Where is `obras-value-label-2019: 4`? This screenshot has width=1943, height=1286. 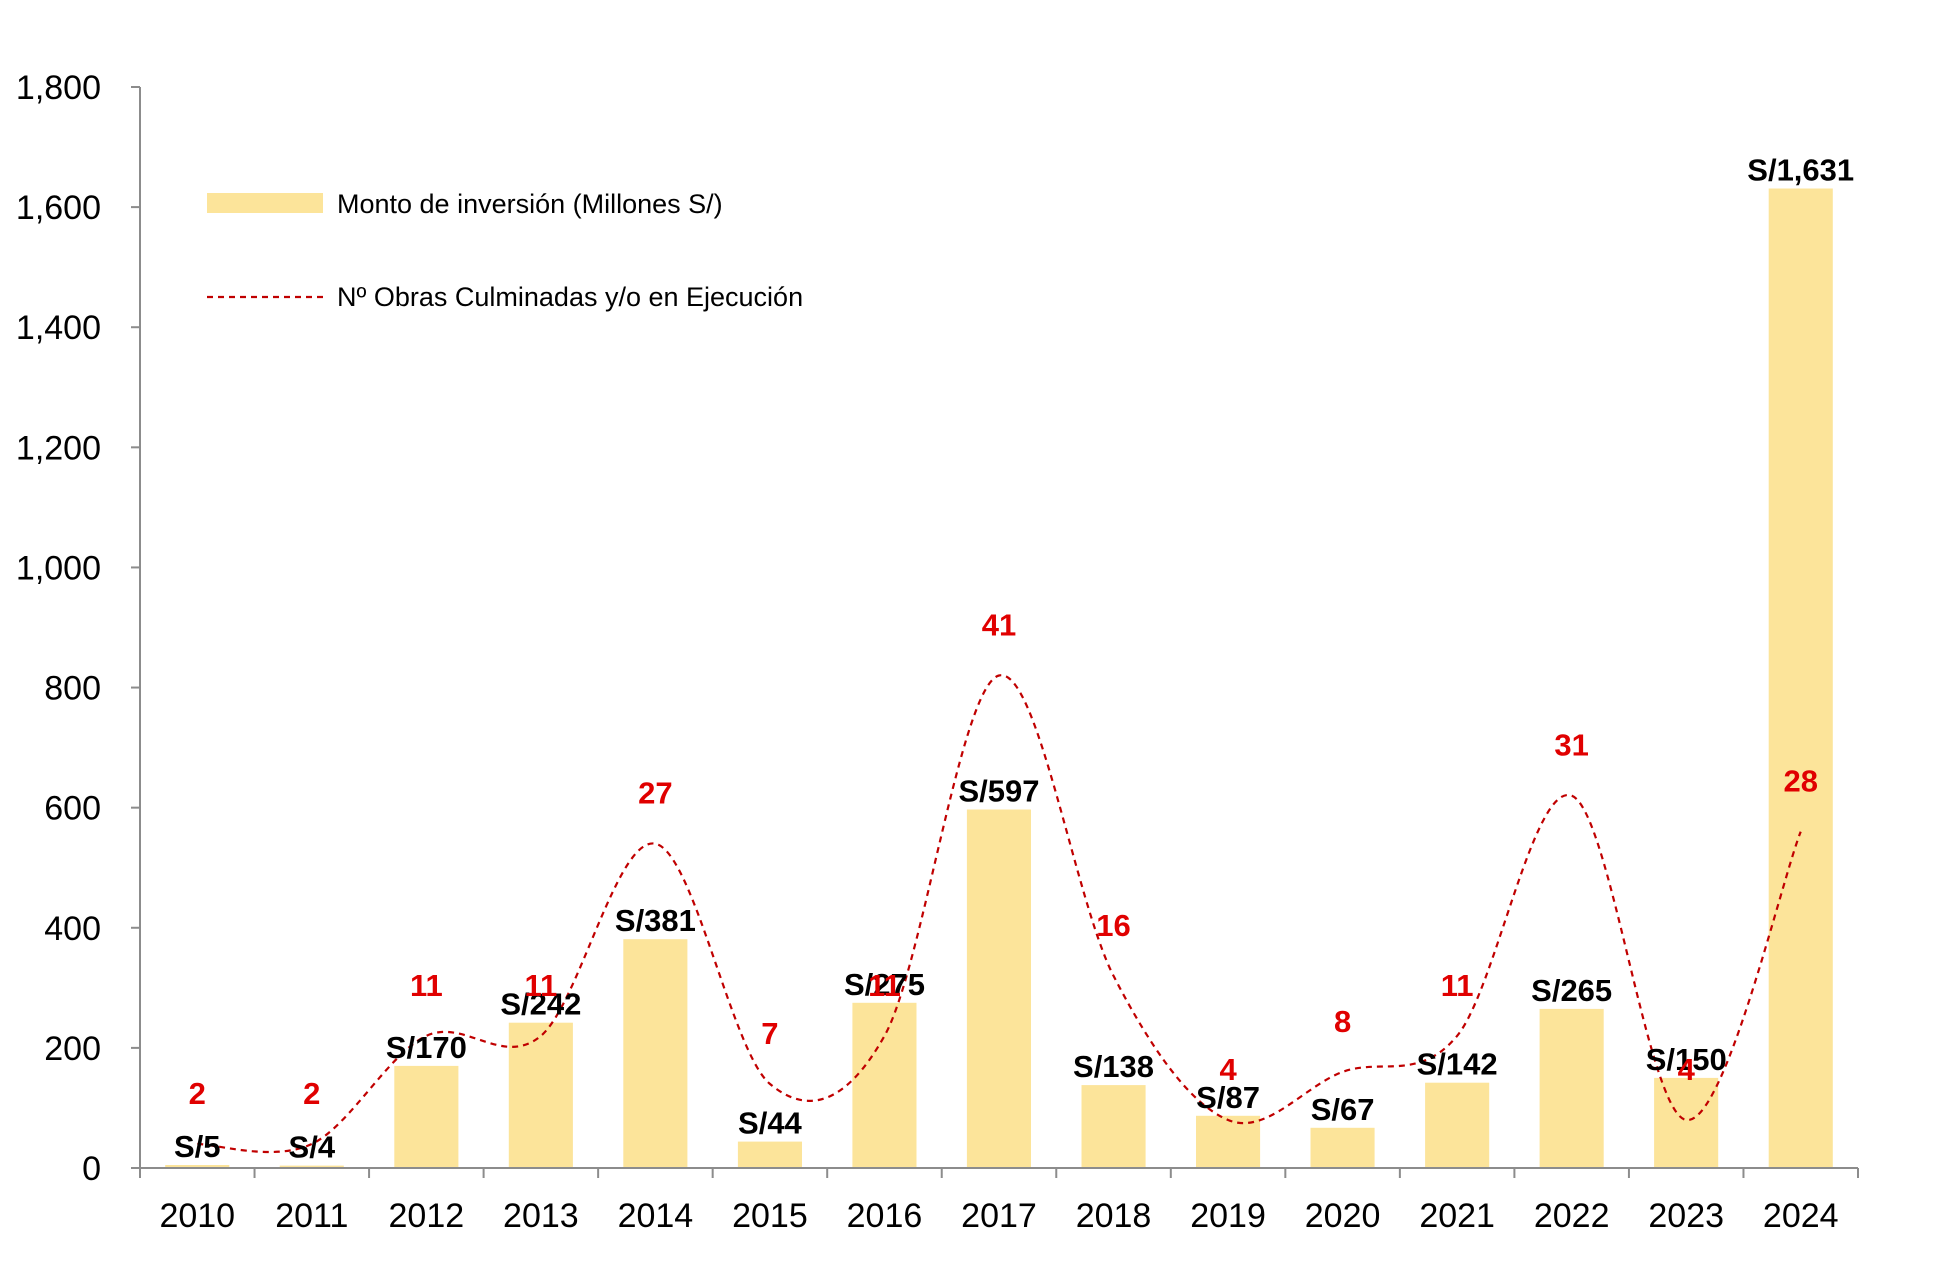
obras-value-label-2019: 4 is located at coordinates (1228, 1069).